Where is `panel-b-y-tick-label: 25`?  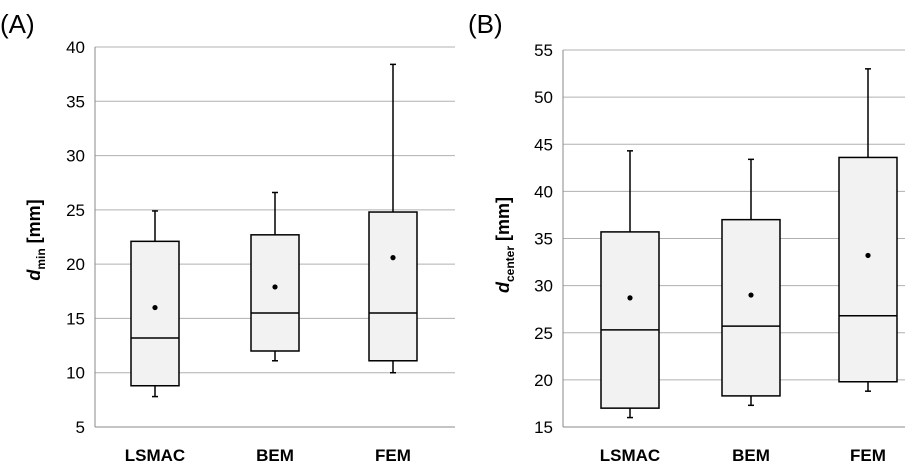
panel-b-y-tick-label: 25 is located at coordinates (543, 333).